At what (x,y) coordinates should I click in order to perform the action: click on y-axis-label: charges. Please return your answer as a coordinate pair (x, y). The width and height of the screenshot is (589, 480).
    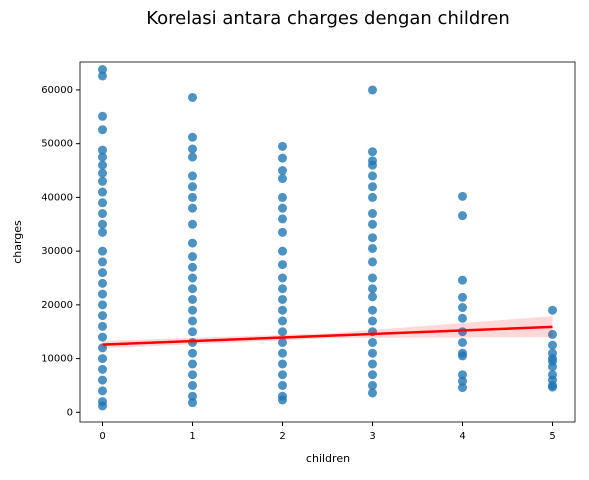
    Looking at the image, I should click on (17, 242).